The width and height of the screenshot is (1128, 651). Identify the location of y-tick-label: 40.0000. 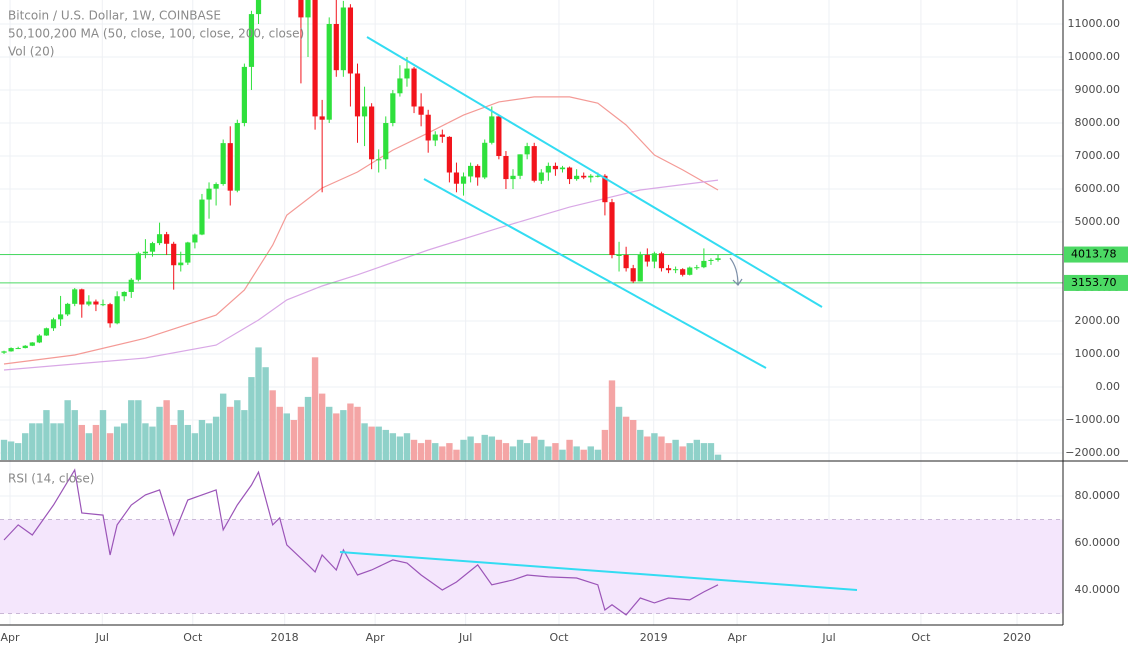
(1098, 589).